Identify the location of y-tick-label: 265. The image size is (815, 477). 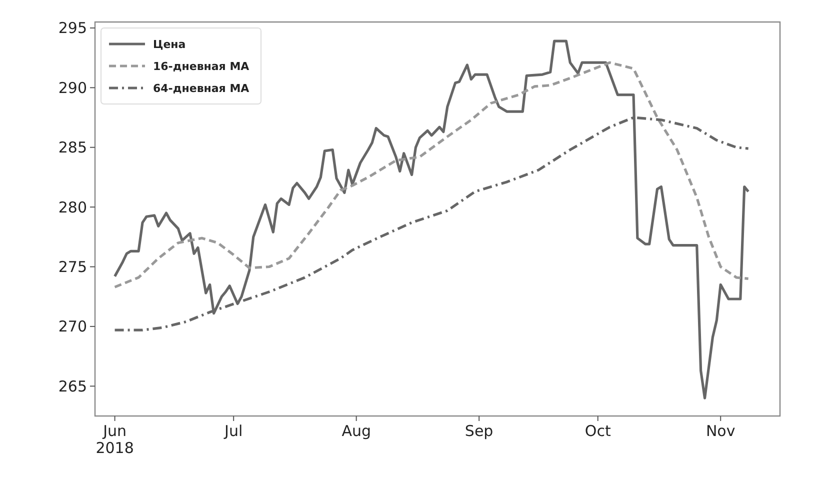
(72, 386).